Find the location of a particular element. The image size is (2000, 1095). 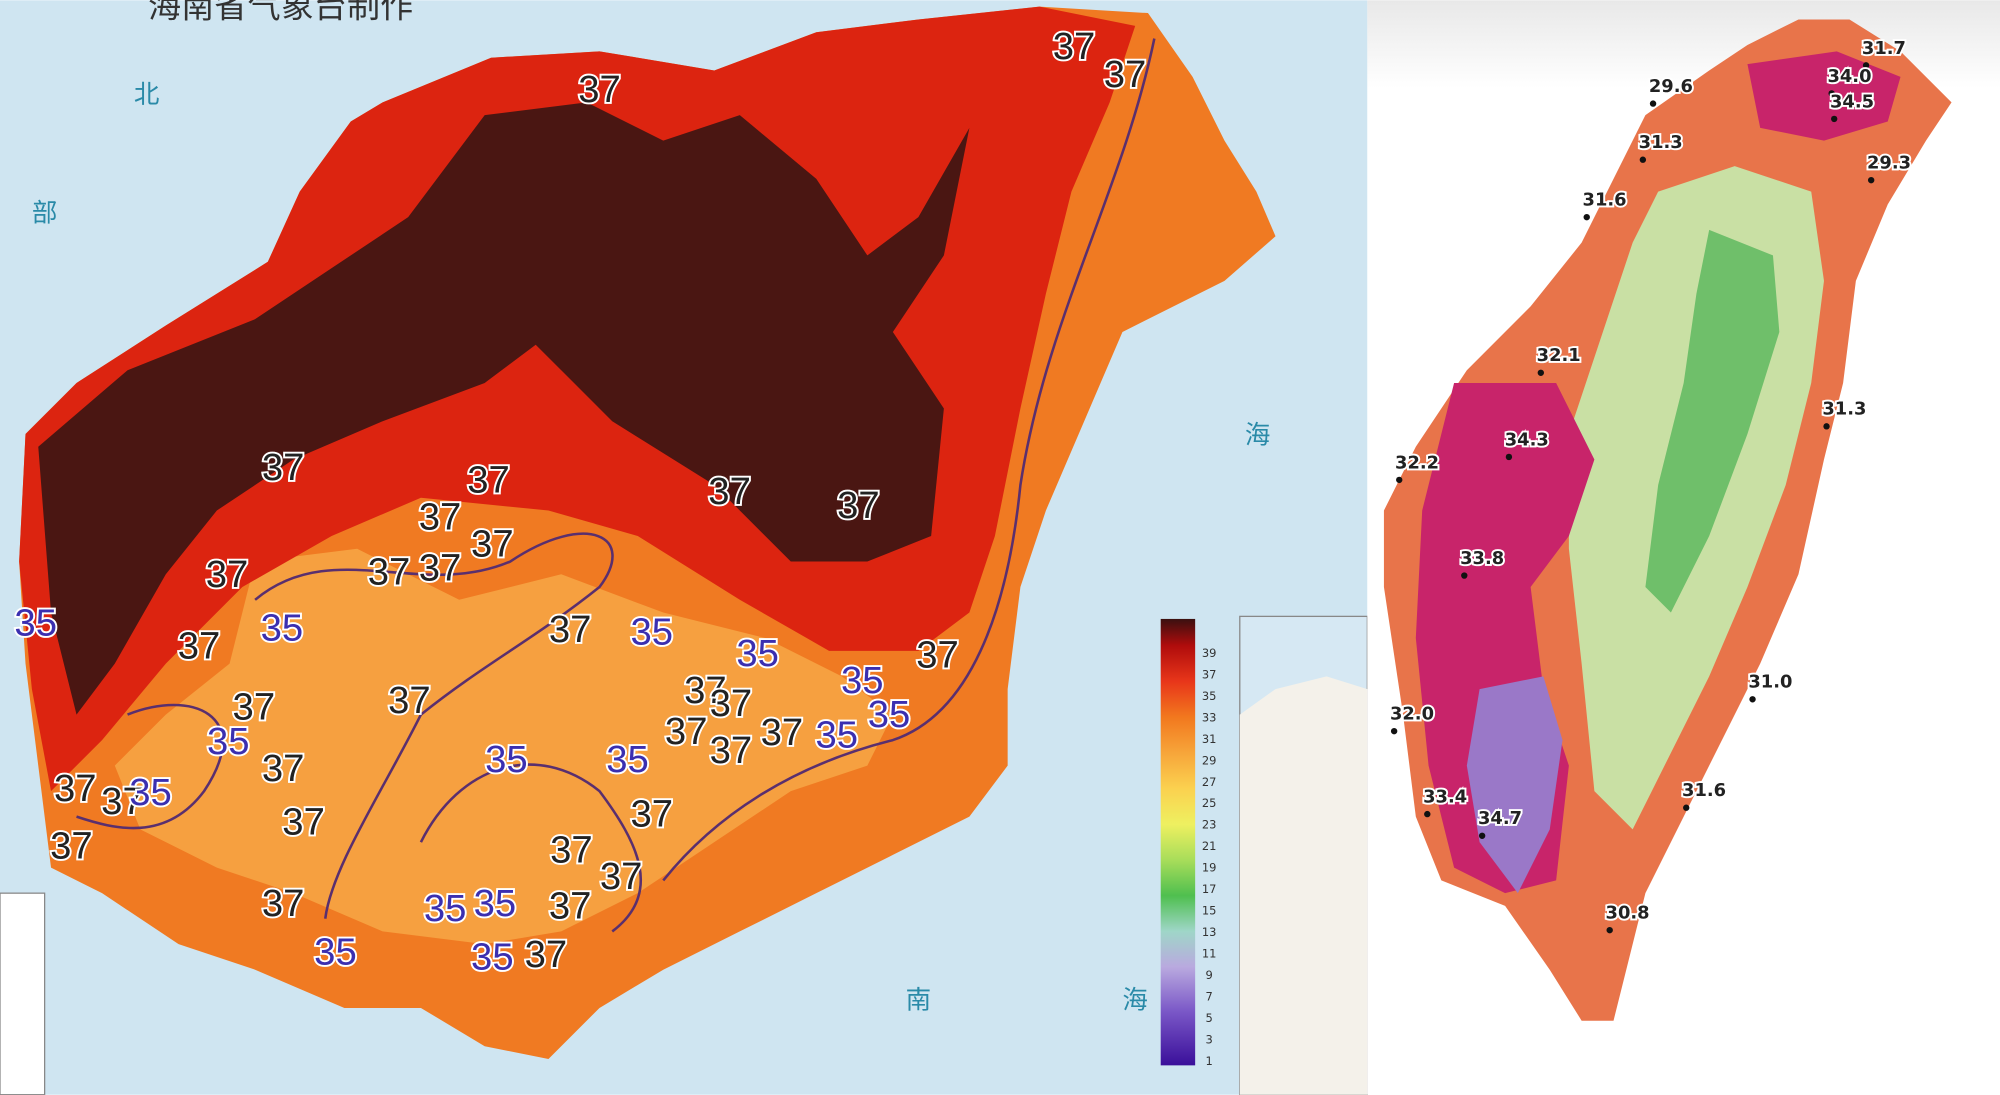

station-value: 34.7 is located at coordinates (1500, 818).